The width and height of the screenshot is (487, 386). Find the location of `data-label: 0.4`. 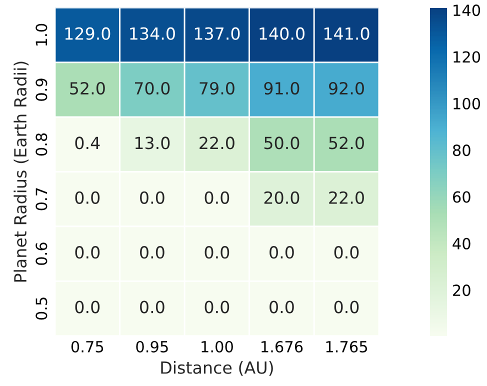

data-label: 0.4 is located at coordinates (87, 143).